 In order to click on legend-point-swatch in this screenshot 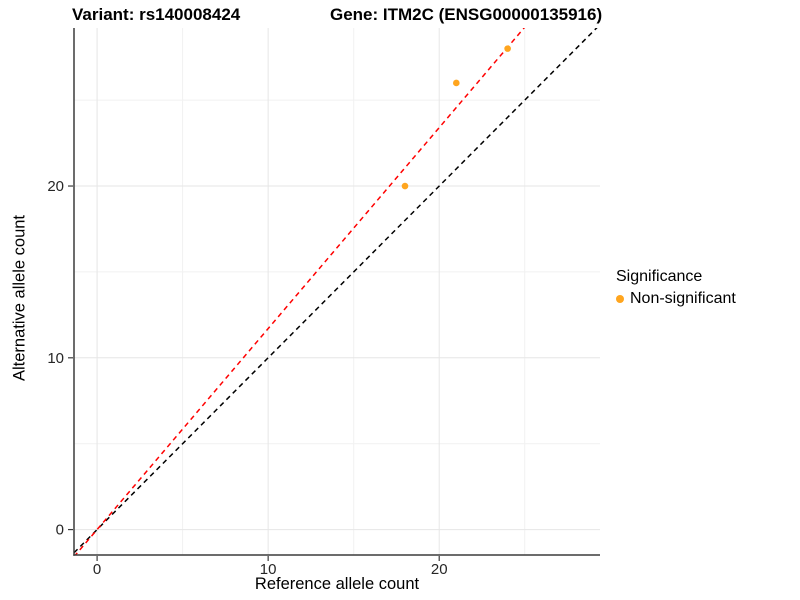, I will do `click(620, 299)`.